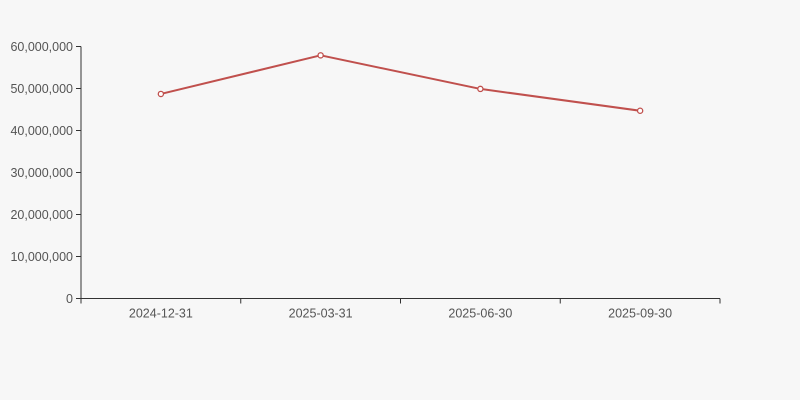 Image resolution: width=800 pixels, height=400 pixels. Describe the element at coordinates (161, 314) in the screenshot. I see `x-axis-label: 2024-12-31` at that location.